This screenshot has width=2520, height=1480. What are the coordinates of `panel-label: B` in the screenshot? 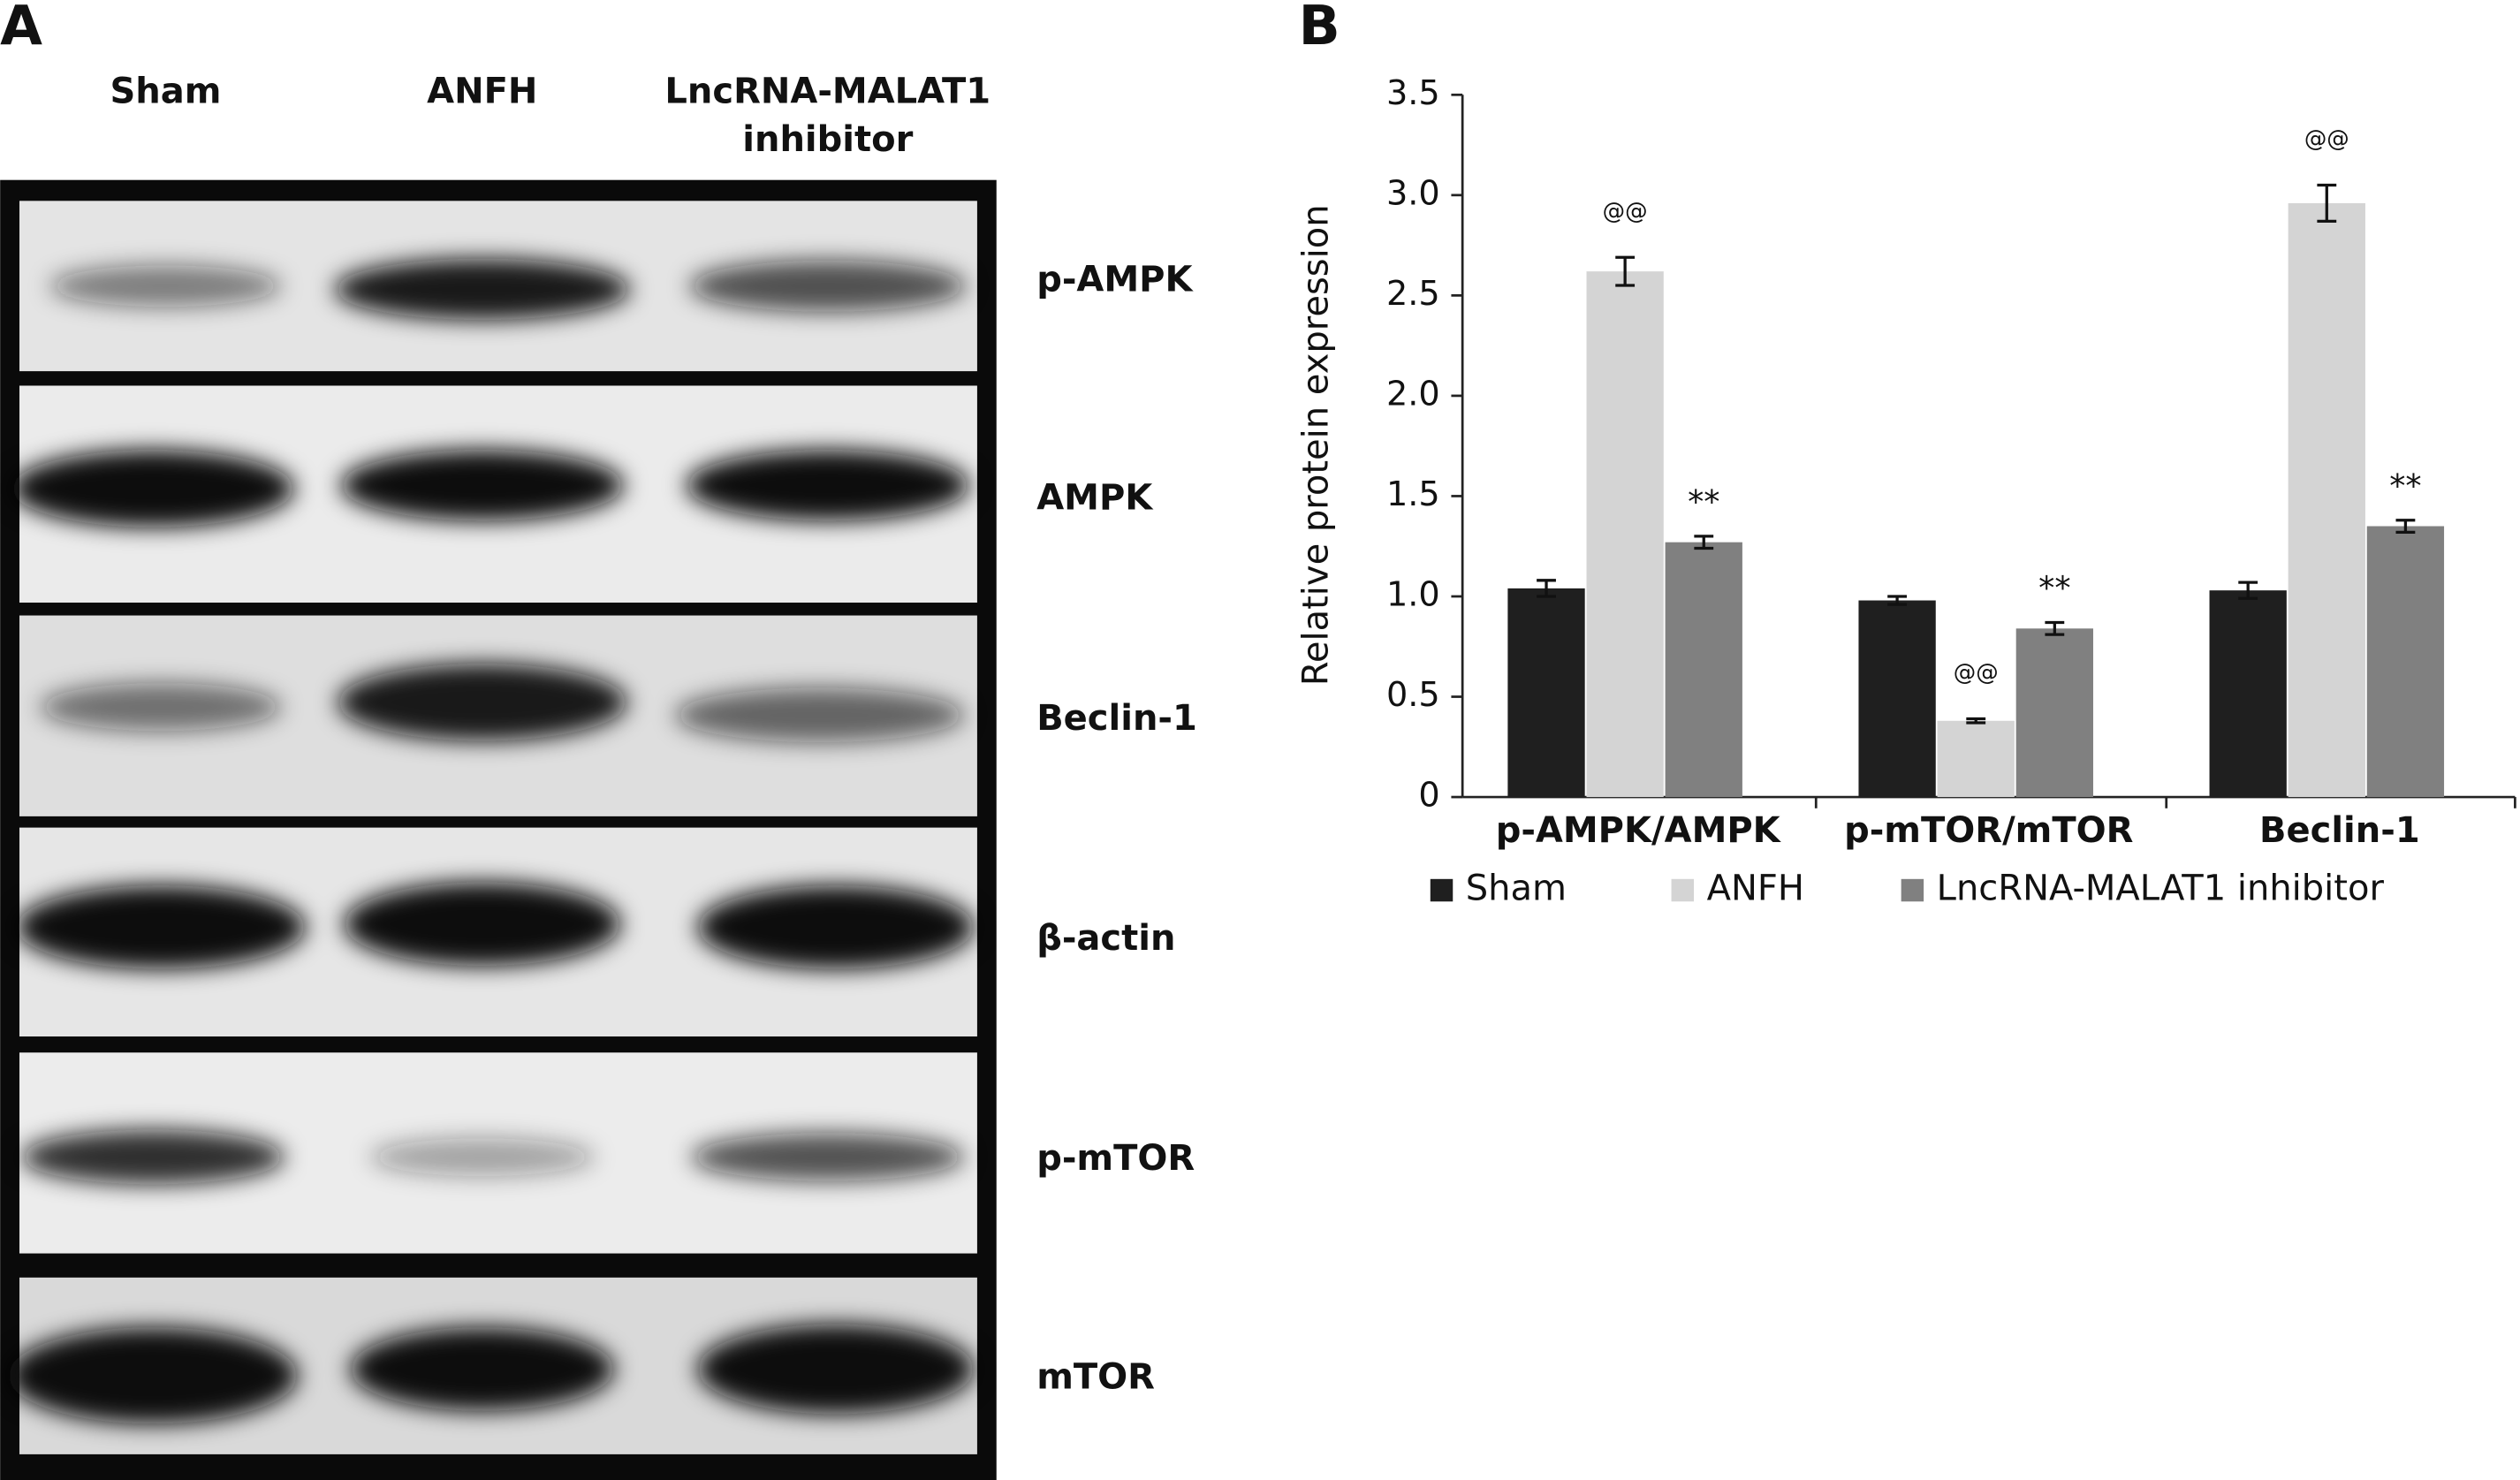 It's located at (1319, 29).